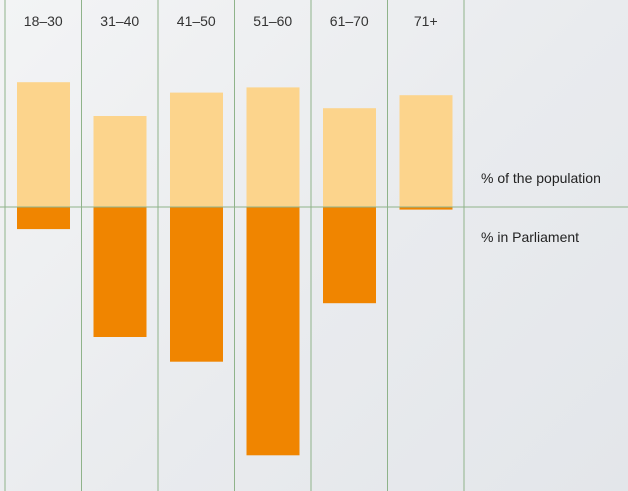 The image size is (628, 491). What do you see at coordinates (426, 21) in the screenshot?
I see `category-label-5: 71+` at bounding box center [426, 21].